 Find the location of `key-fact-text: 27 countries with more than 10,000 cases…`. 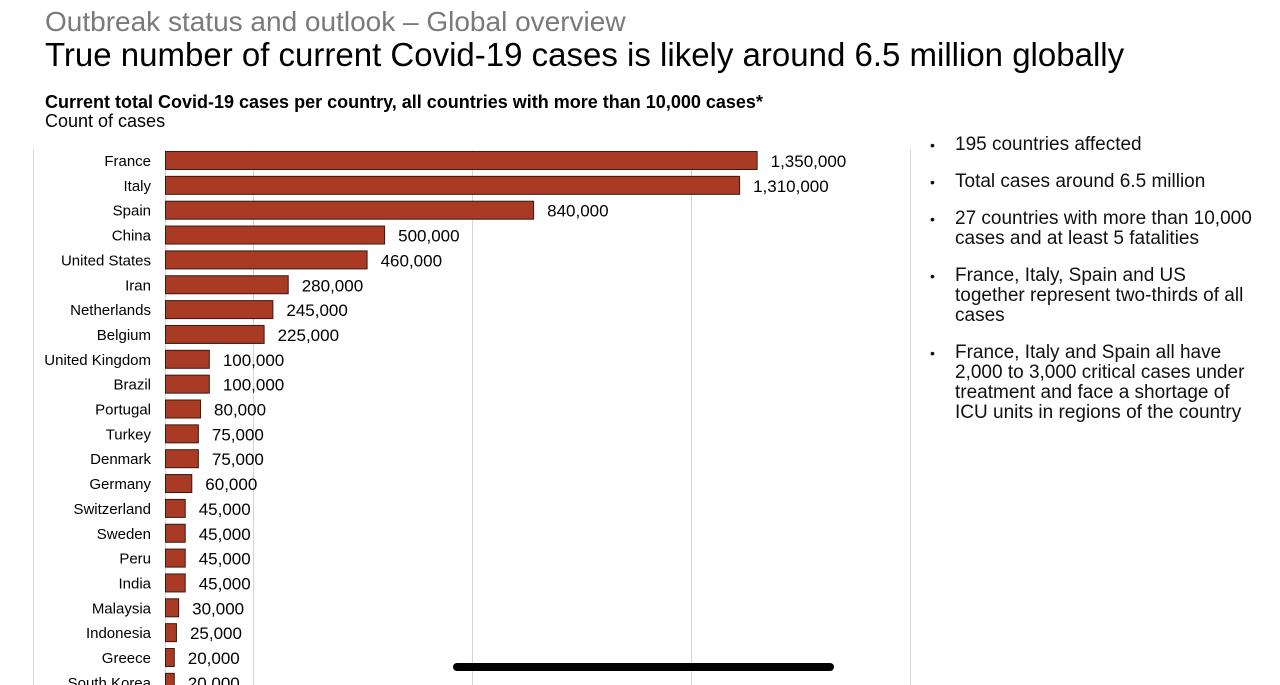

key-fact-text: 27 countries with more than 10,000 cases… is located at coordinates (1103, 228).